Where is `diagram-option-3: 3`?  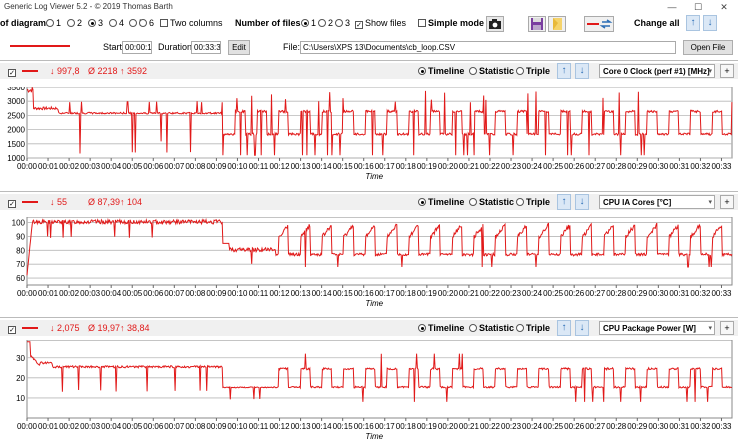 diagram-option-3: 3 is located at coordinates (95, 23).